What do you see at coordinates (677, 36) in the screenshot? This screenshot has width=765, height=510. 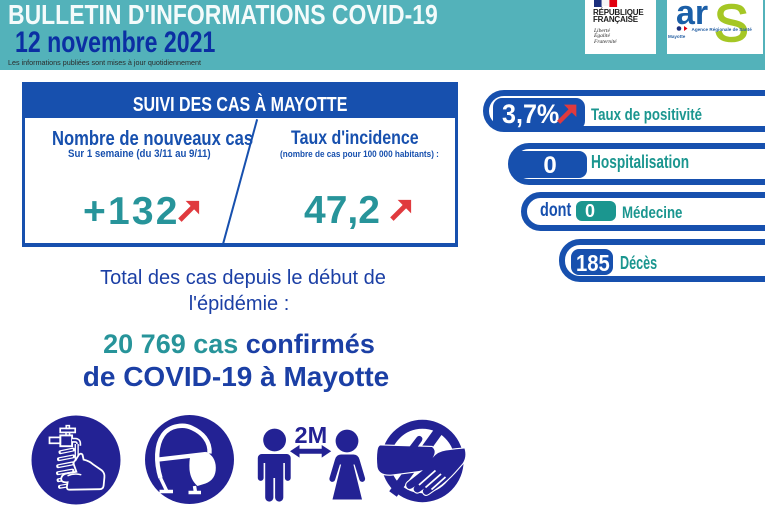 I see `svg-text: Mayotte` at bounding box center [677, 36].